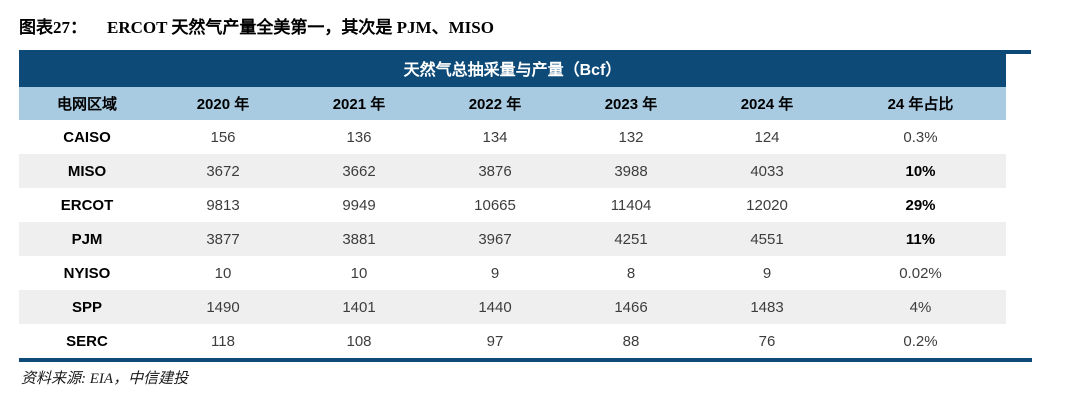 This screenshot has height=406, width=1080. Describe the element at coordinates (512, 70) in the screenshot. I see `table-caption: 天然气总抽采量与产量（Bcf）` at that location.